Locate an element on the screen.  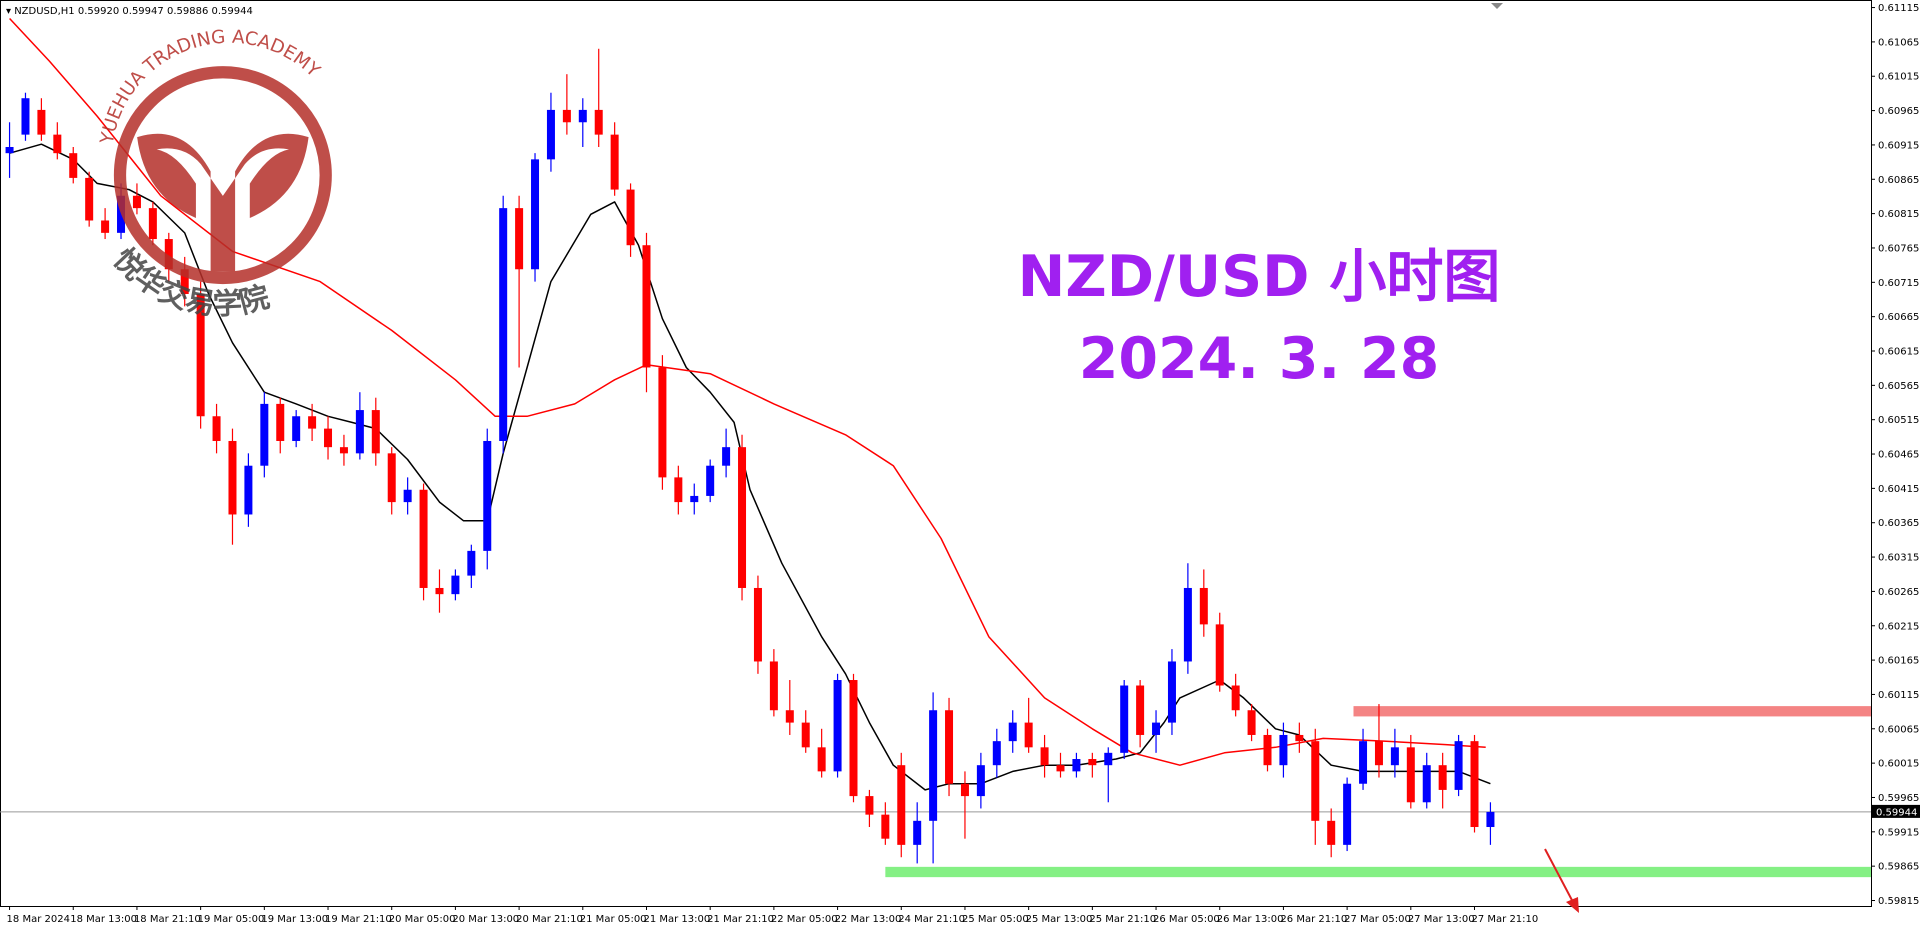
info-value: 0.59886 is located at coordinates (187, 11).